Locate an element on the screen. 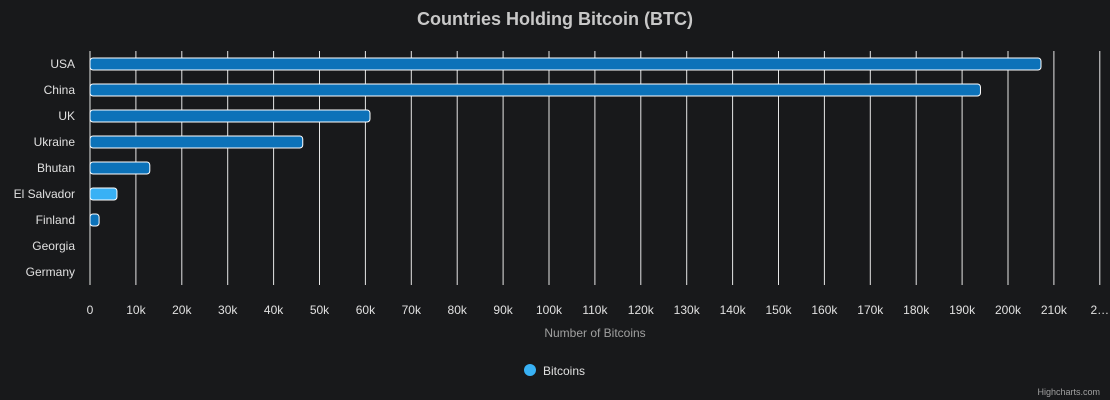 This screenshot has width=1110, height=400. bar-usa is located at coordinates (565, 64).